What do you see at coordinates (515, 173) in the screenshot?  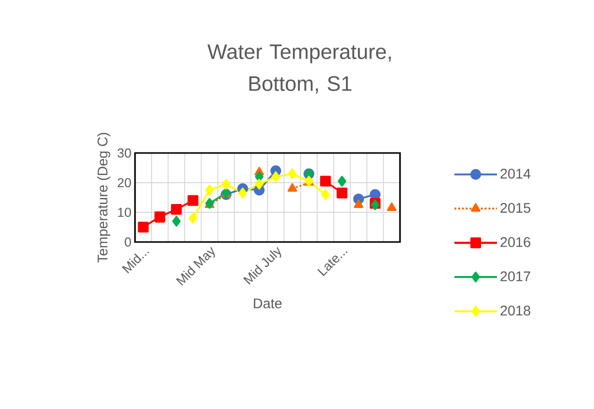 I see `legend-label: 2014` at bounding box center [515, 173].